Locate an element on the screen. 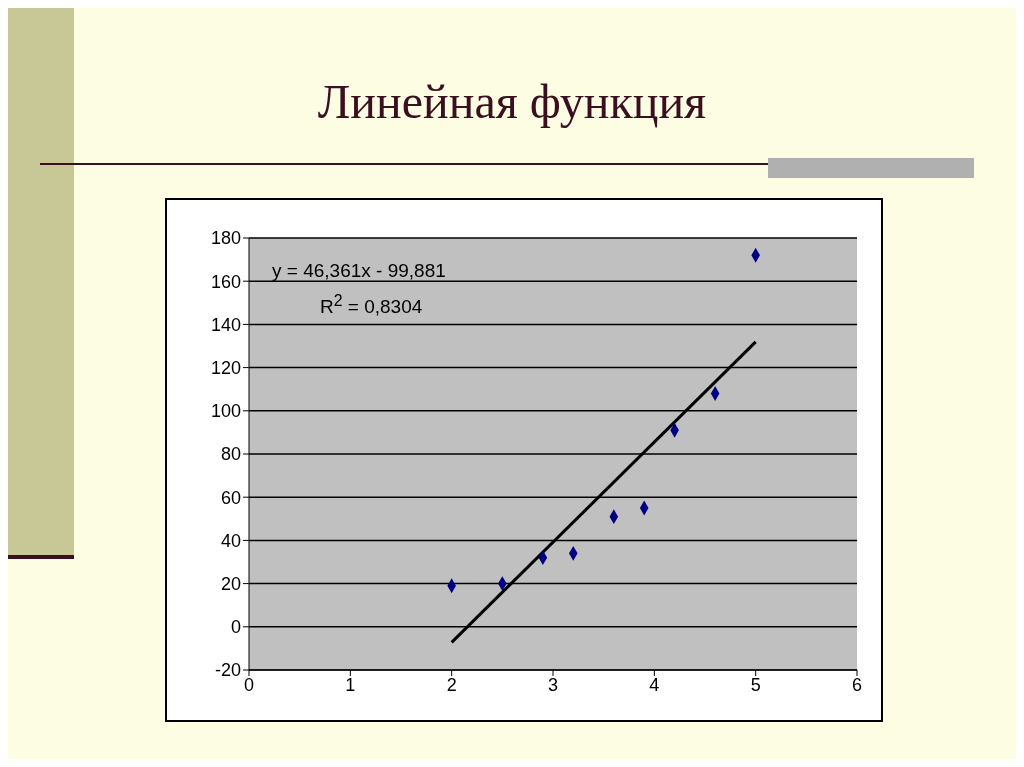 The height and width of the screenshot is (767, 1024). y-tick-label: 180 is located at coordinates (225, 238).